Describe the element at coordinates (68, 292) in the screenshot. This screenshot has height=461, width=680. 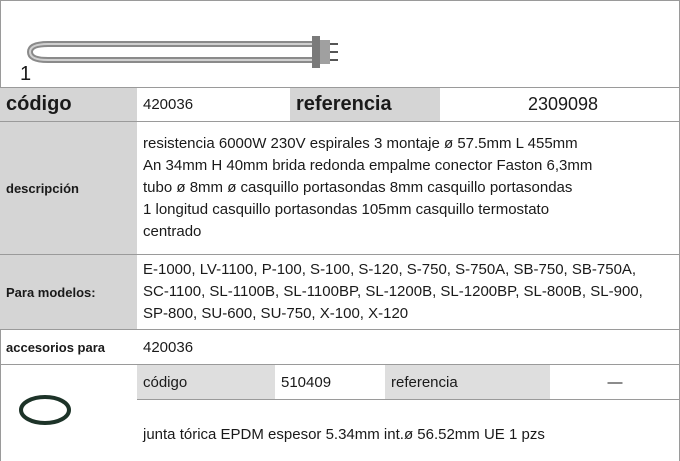
I see `modelos-label: Para modelos:` at that location.